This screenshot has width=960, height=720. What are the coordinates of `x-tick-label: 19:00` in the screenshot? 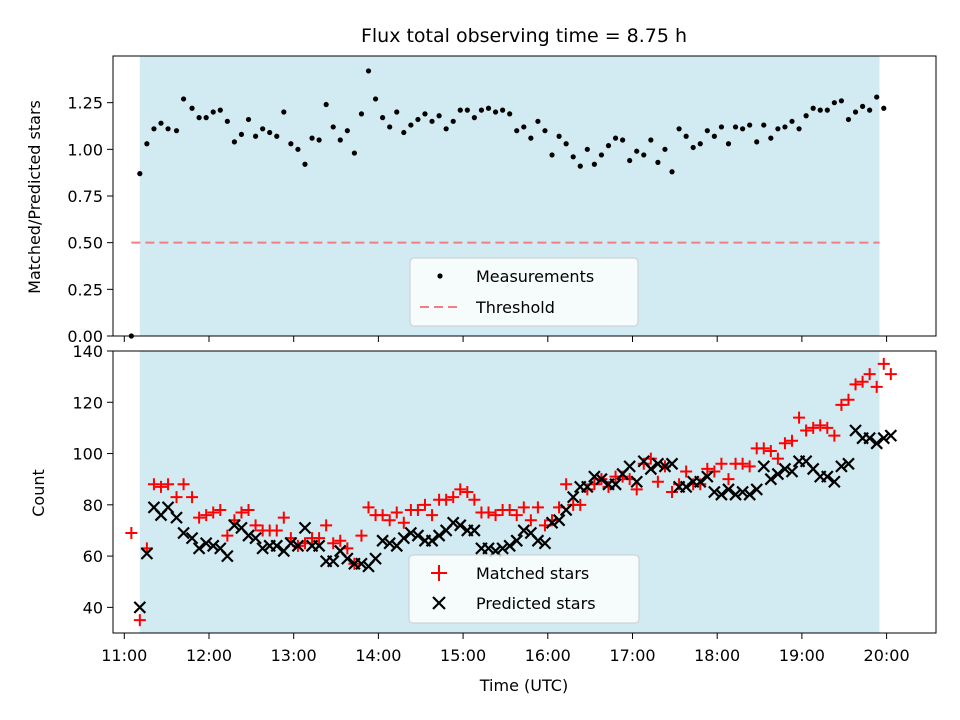 It's located at (802, 655).